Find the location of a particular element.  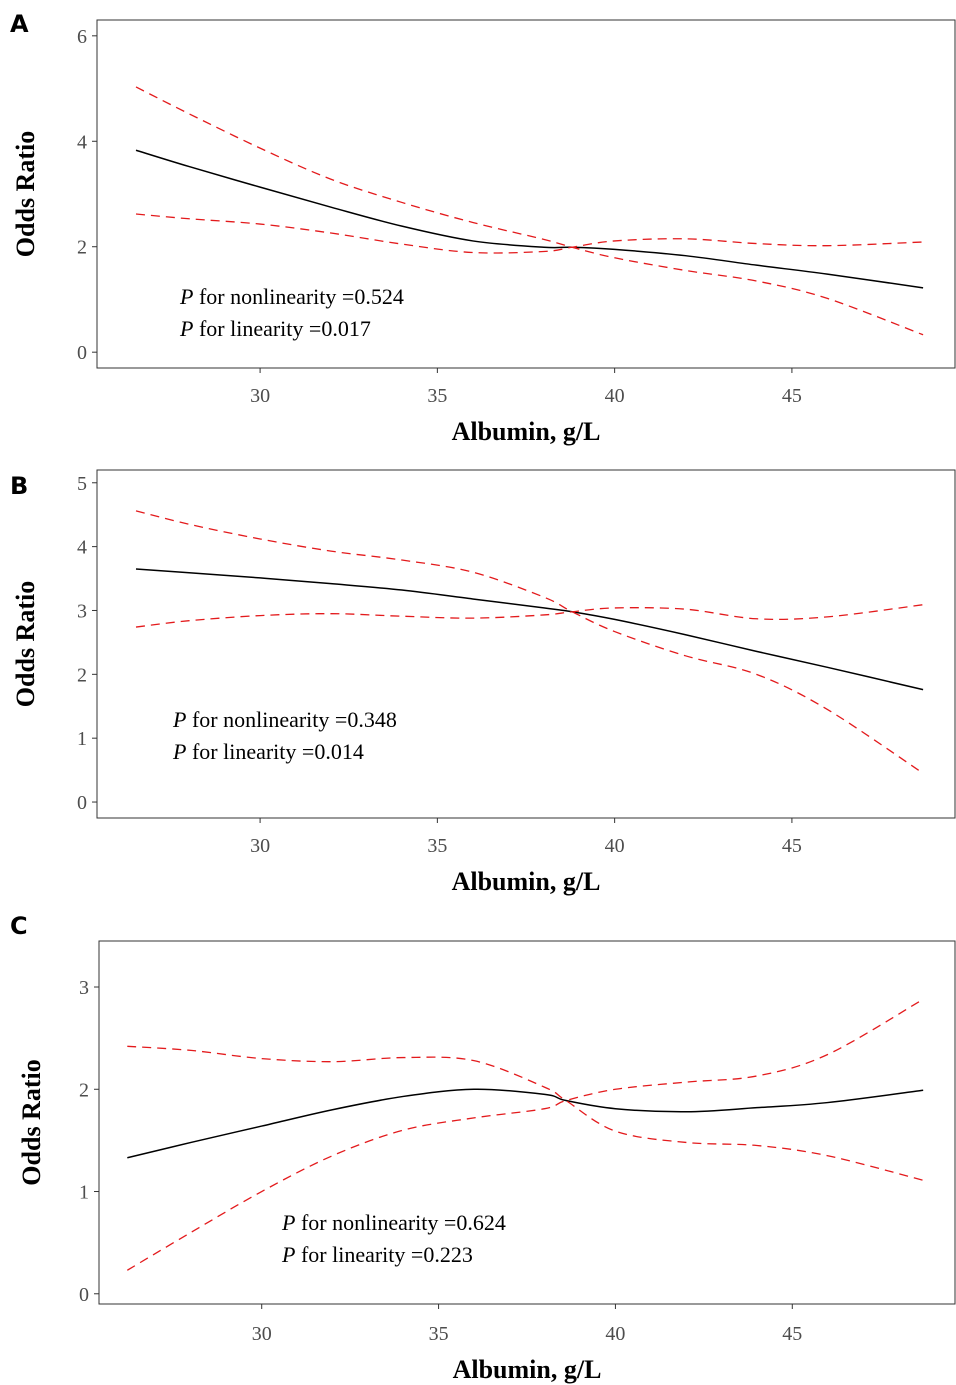

p-value-text: for nonlinearity =0.624 is located at coordinates (400, 1222).